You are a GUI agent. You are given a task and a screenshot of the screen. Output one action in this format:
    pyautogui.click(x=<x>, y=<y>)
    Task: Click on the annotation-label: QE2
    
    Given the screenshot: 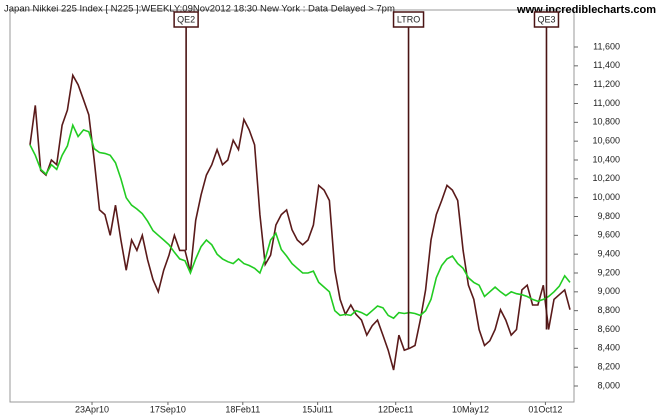 What is the action you would take?
    pyautogui.click(x=186, y=19)
    